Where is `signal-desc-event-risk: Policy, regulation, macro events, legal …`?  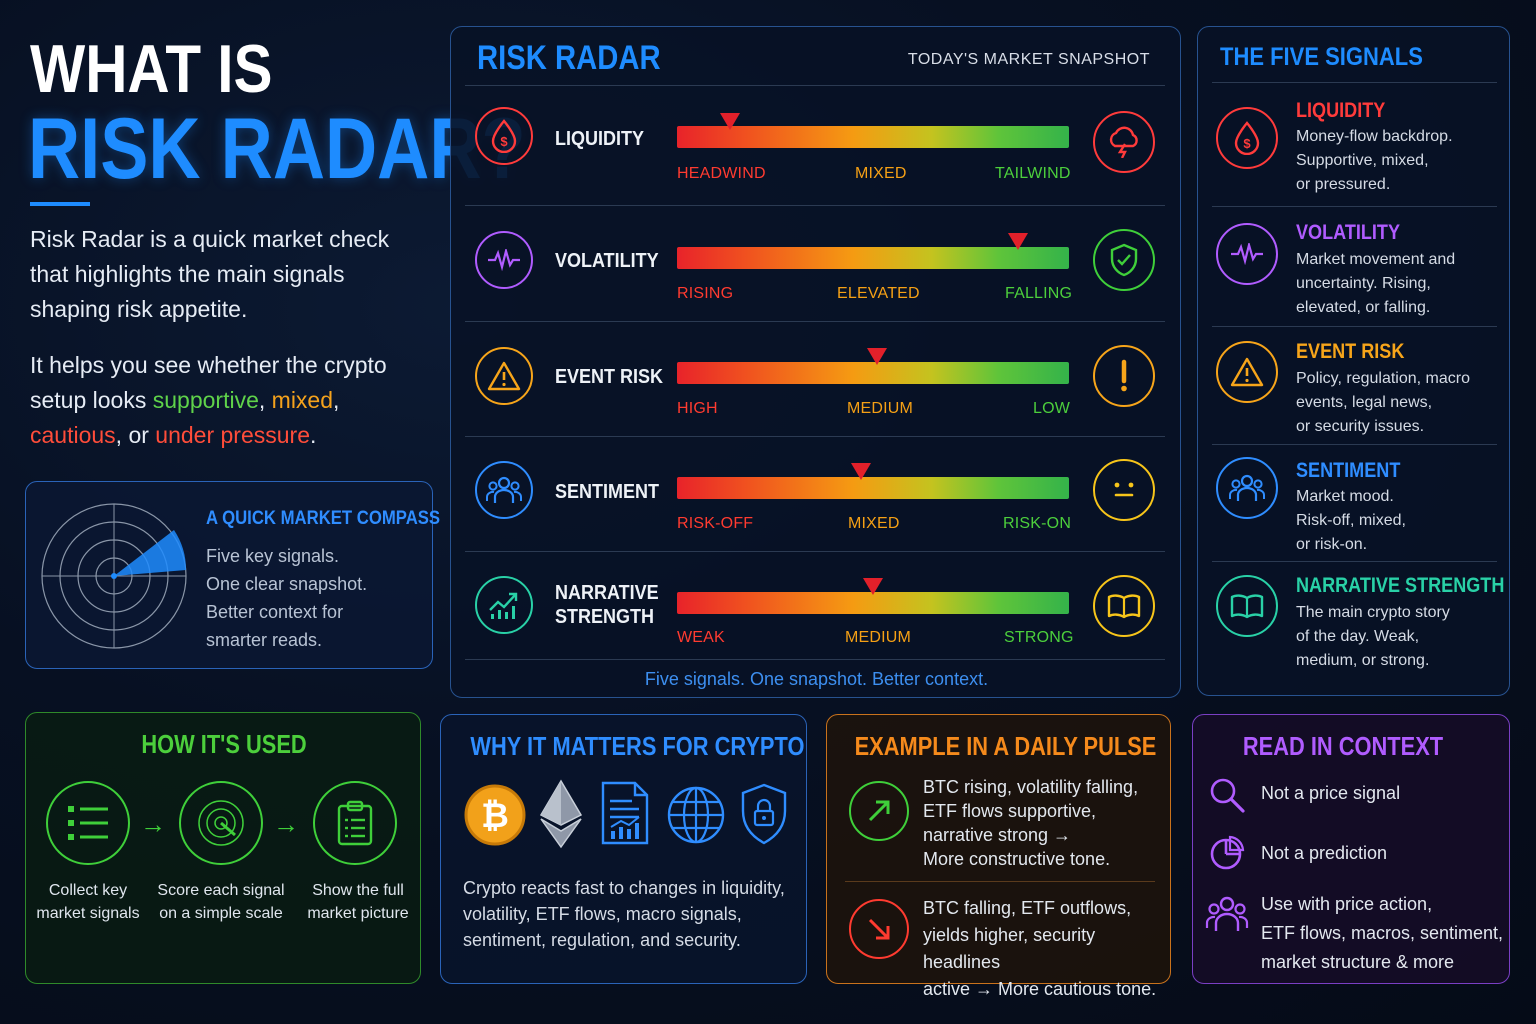
signal-desc-event-risk: Policy, regulation, macro events, legal … is located at coordinates (1383, 402).